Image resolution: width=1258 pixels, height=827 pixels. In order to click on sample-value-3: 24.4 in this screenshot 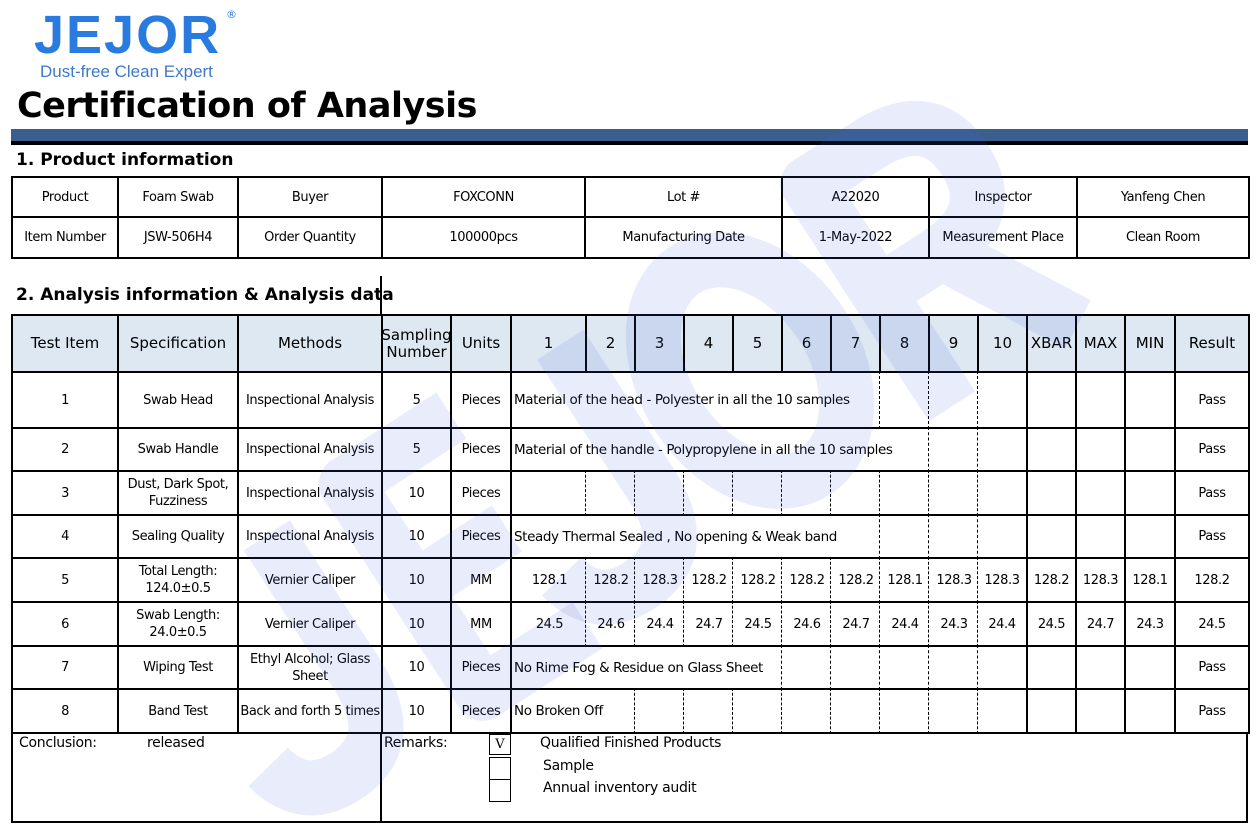, I will do `click(659, 624)`.